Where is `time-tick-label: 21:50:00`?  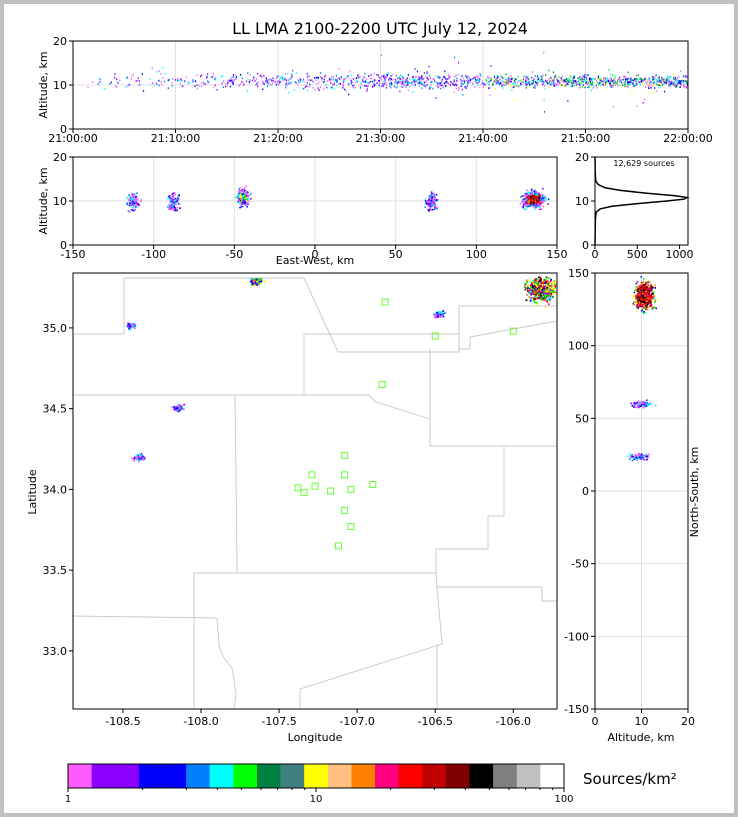 time-tick-label: 21:50:00 is located at coordinates (585, 138).